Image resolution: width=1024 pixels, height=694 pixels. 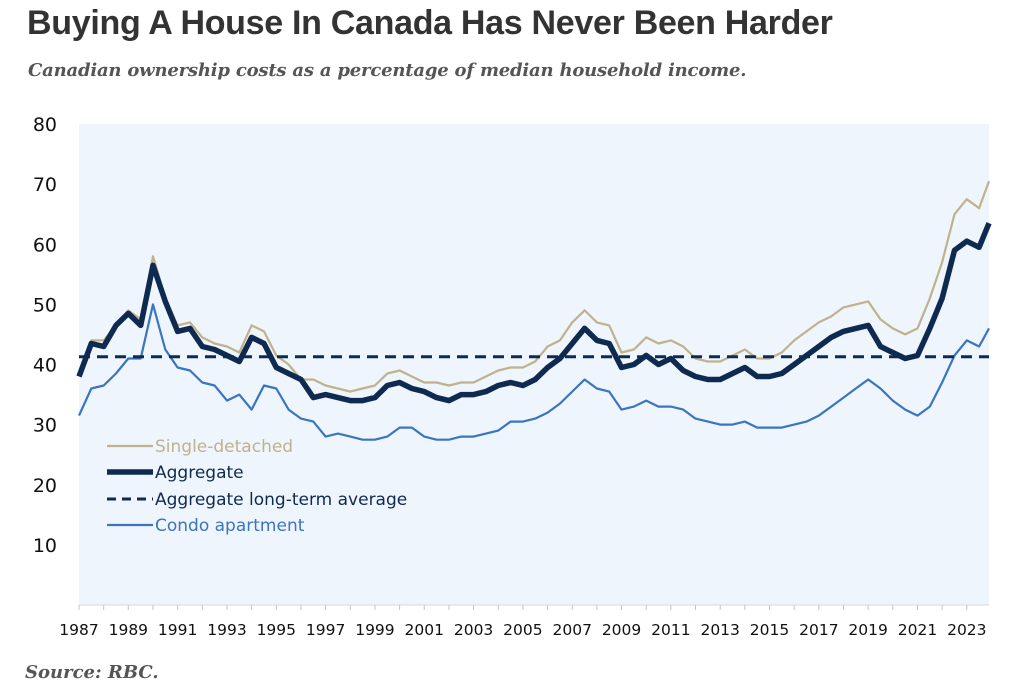 What do you see at coordinates (128, 630) in the screenshot?
I see `x-tick-label: 1989` at bounding box center [128, 630].